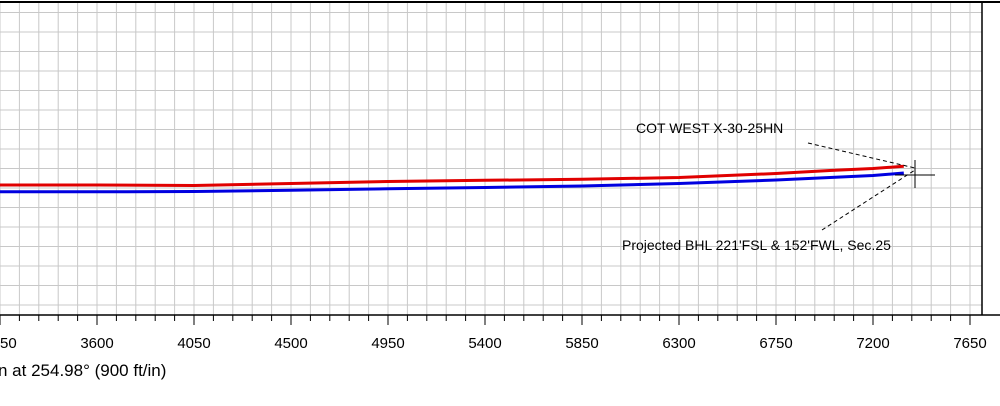 This screenshot has height=406, width=1000. What do you see at coordinates (387, 343) in the screenshot?
I see `x-tick-label: 4950` at bounding box center [387, 343].